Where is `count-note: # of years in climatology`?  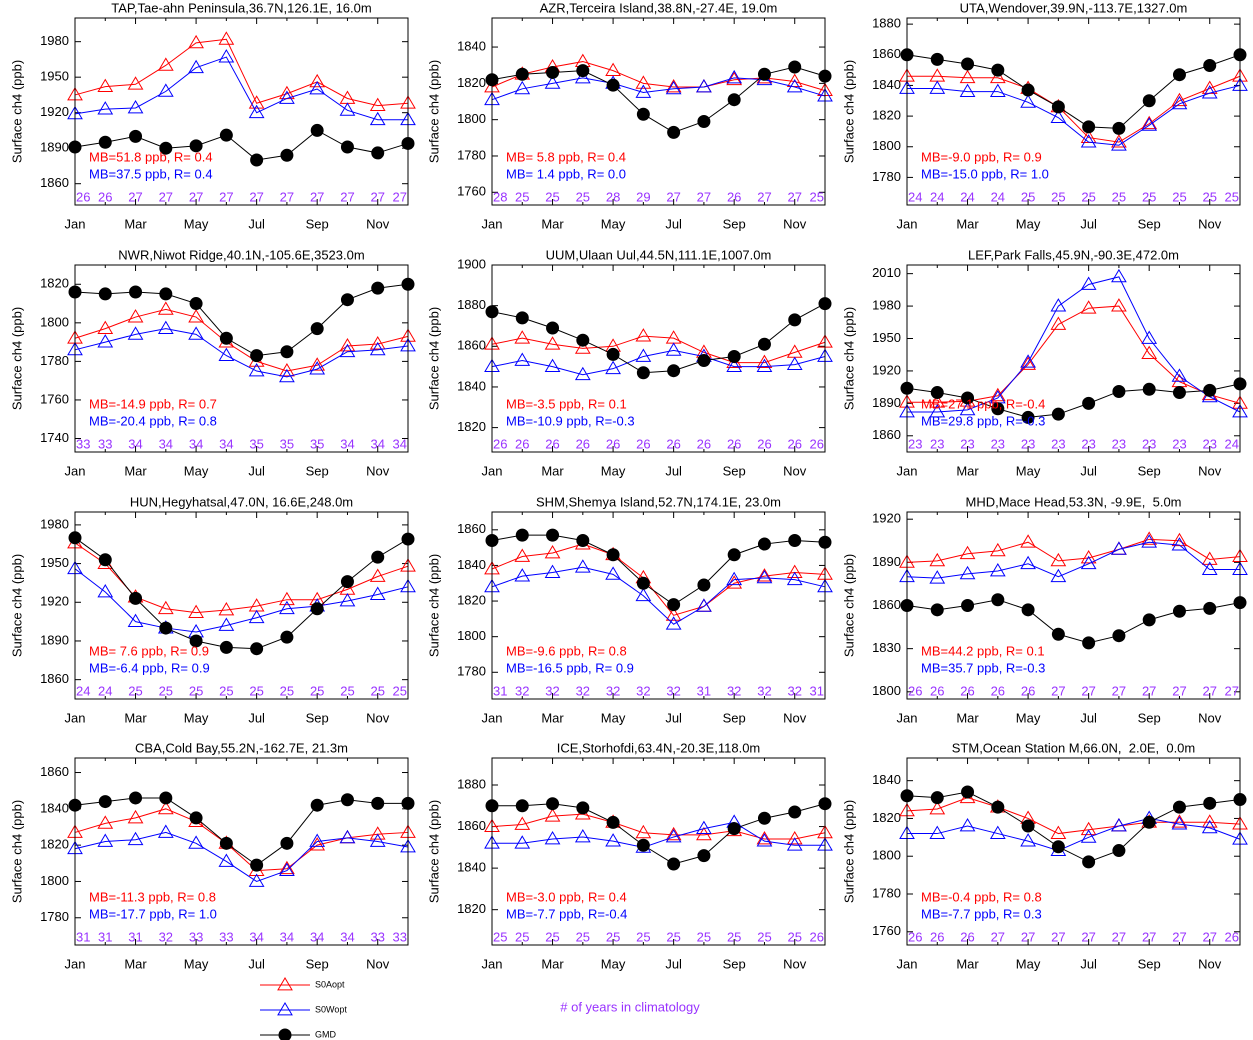 count-note: # of years in climatology is located at coordinates (630, 1006).